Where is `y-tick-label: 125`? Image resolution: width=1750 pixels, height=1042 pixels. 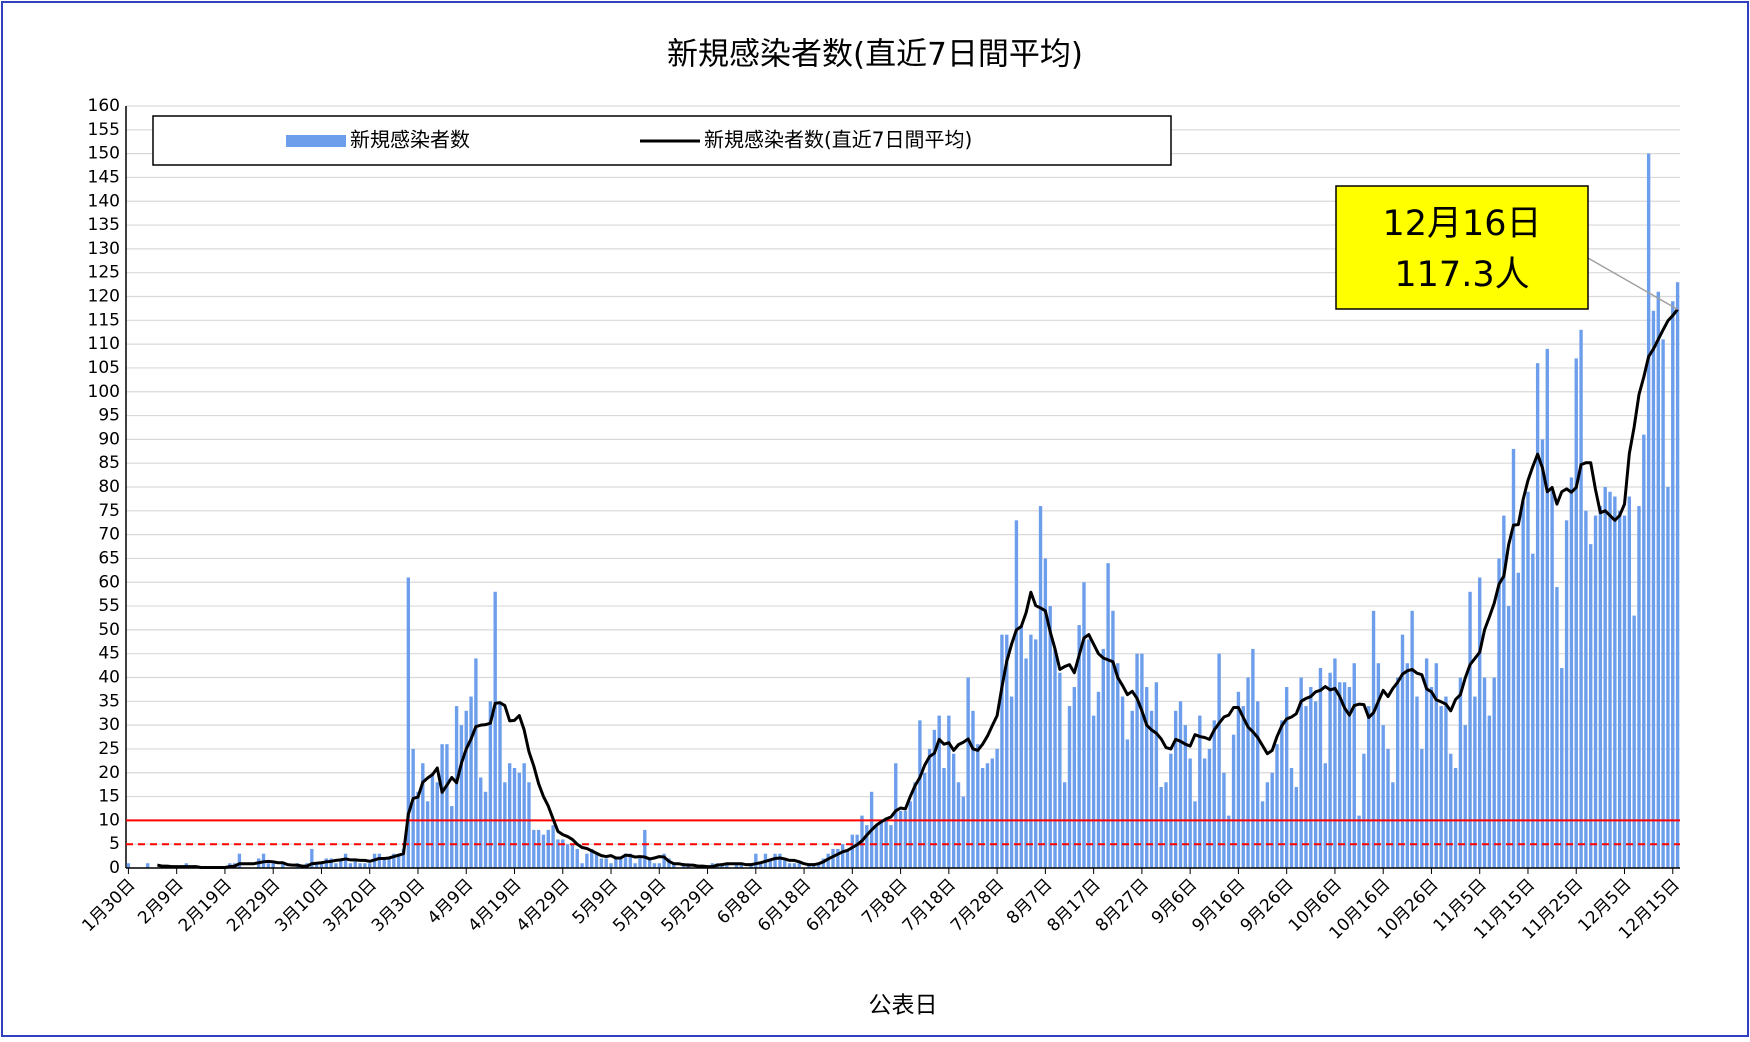 y-tick-label: 125 is located at coordinates (104, 273).